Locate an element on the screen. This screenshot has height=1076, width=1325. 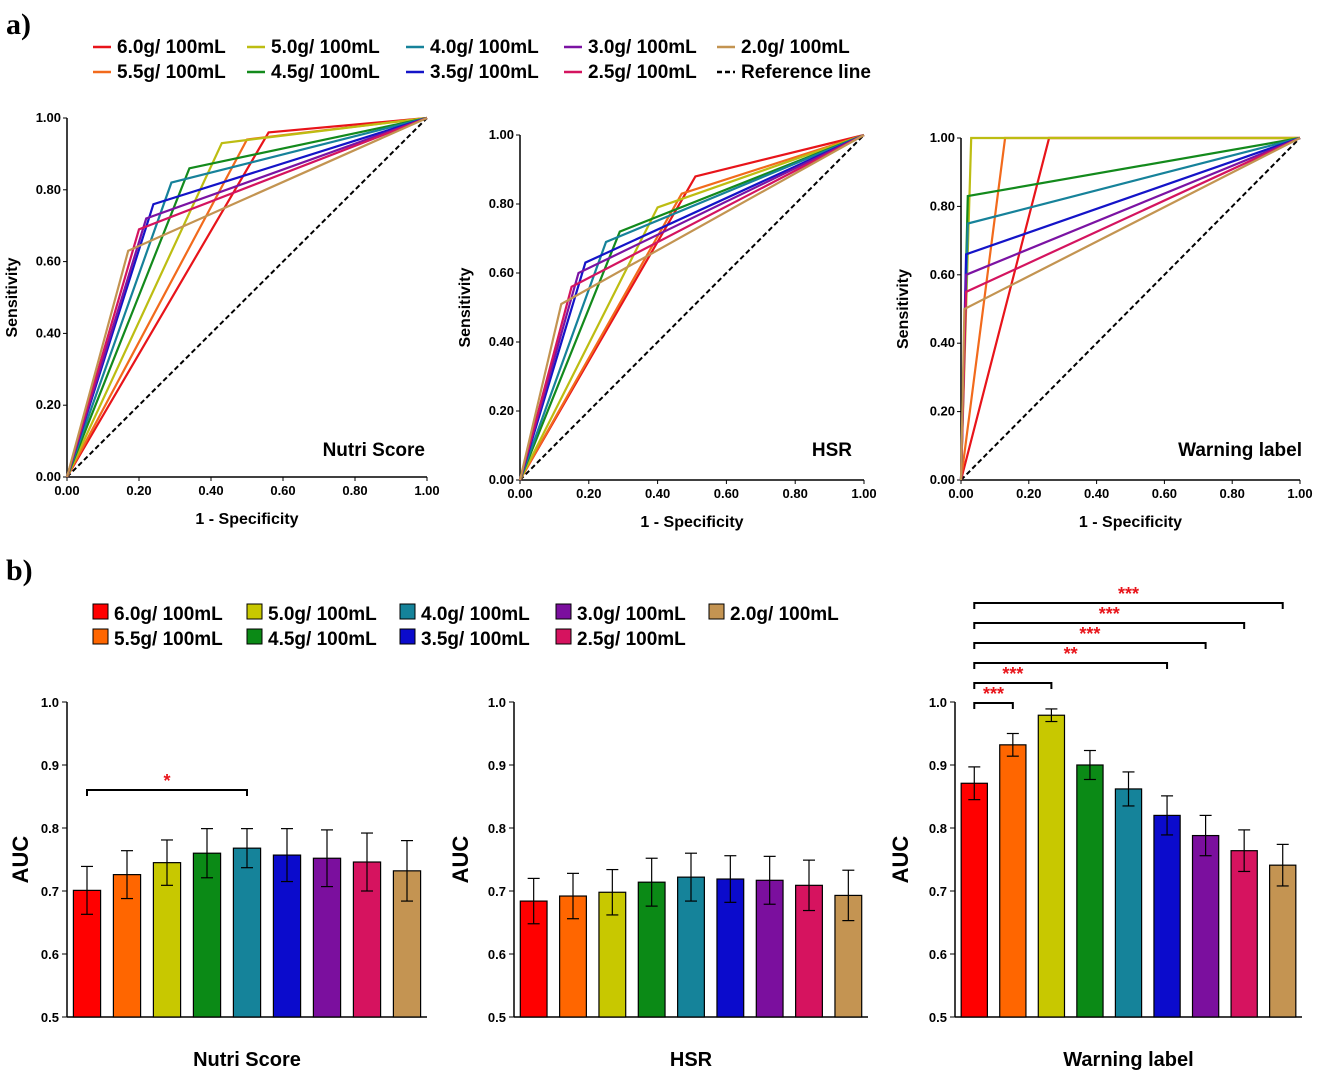
auc-bar-chart-hsr: 0.5 0.6 0.7 0.8 0.9 1.0 HSR AUC is located at coordinates (658, 883).